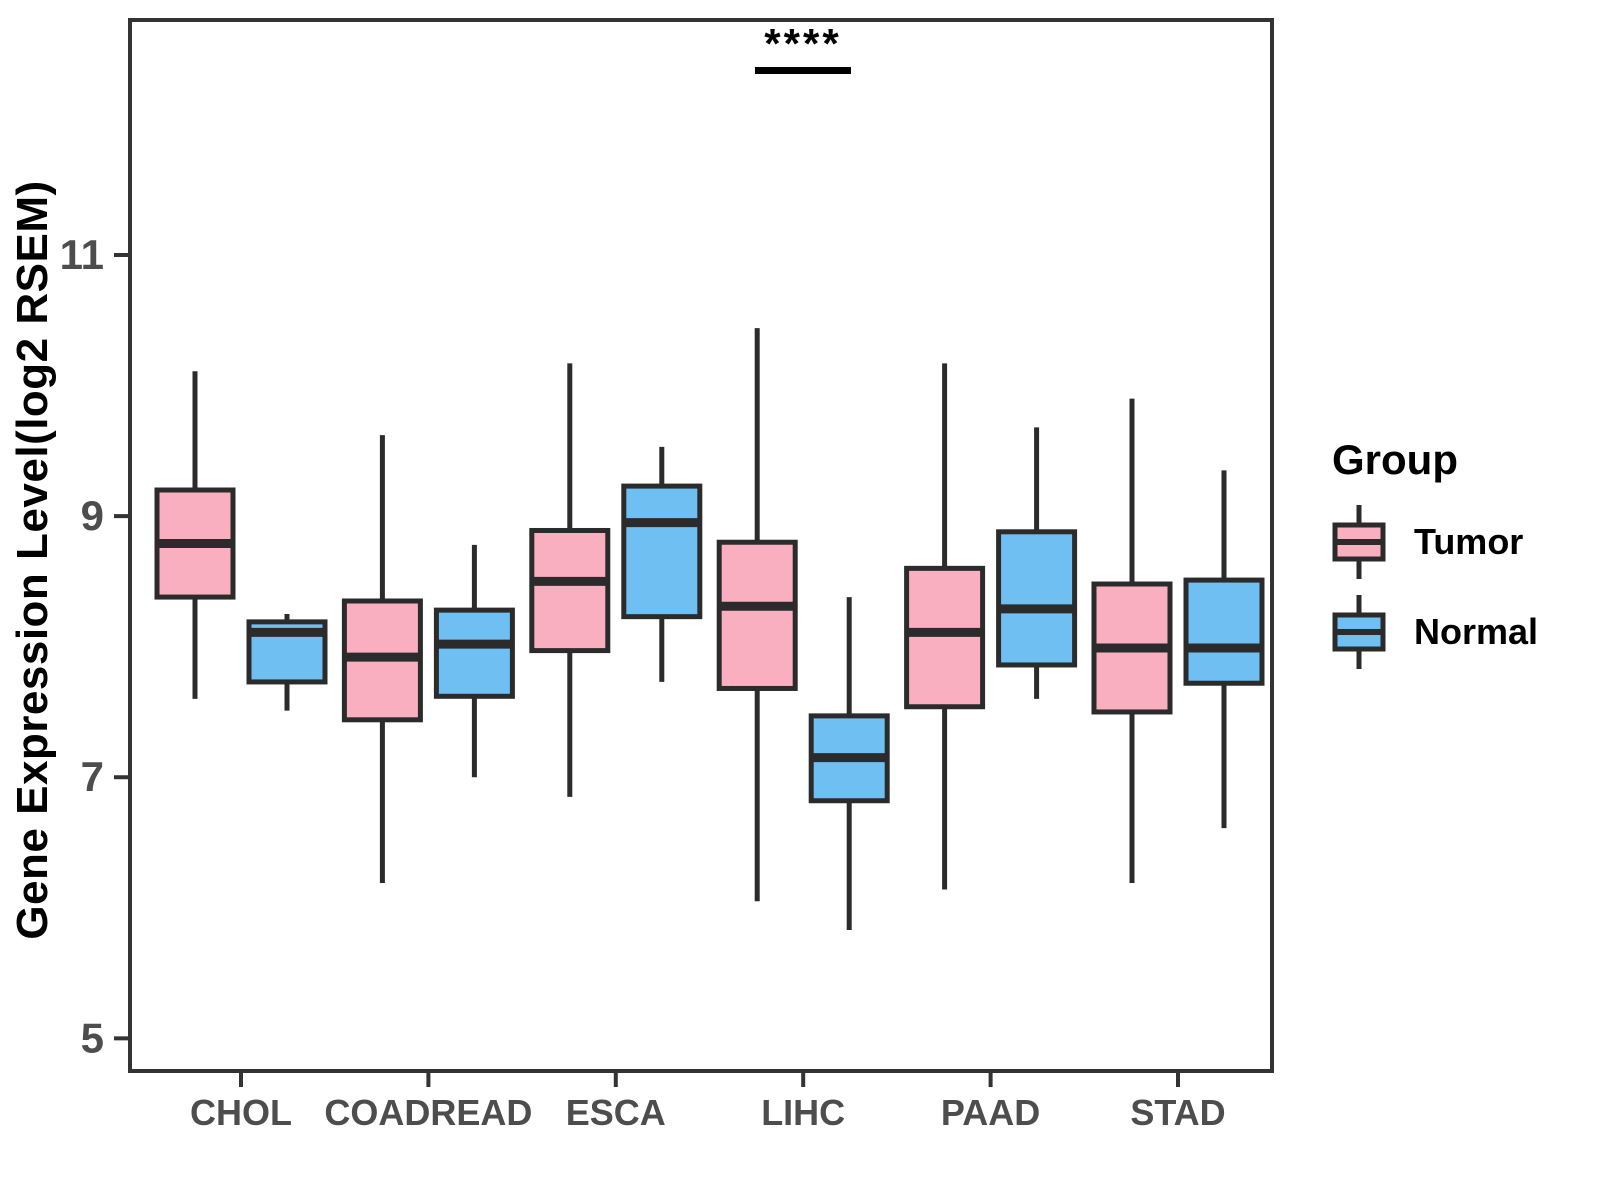  Describe the element at coordinates (662, 551) in the screenshot. I see `box-esca-normal` at that location.